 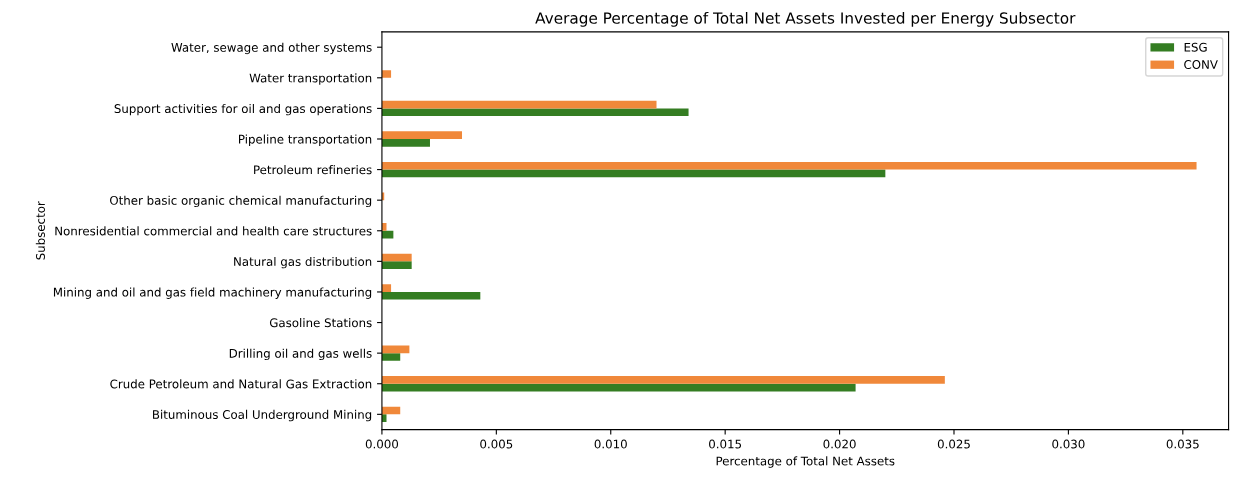 What do you see at coordinates (303, 262) in the screenshot?
I see `y-tick-label: Natural gas distribution` at bounding box center [303, 262].